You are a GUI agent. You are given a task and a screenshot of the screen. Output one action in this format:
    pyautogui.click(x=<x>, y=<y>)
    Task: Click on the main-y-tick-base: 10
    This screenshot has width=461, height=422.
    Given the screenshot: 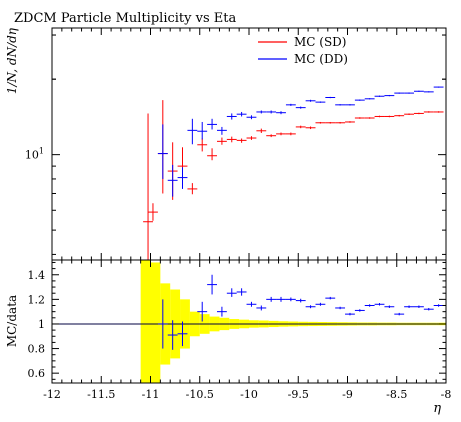 What is the action you would take?
    pyautogui.click(x=32, y=155)
    